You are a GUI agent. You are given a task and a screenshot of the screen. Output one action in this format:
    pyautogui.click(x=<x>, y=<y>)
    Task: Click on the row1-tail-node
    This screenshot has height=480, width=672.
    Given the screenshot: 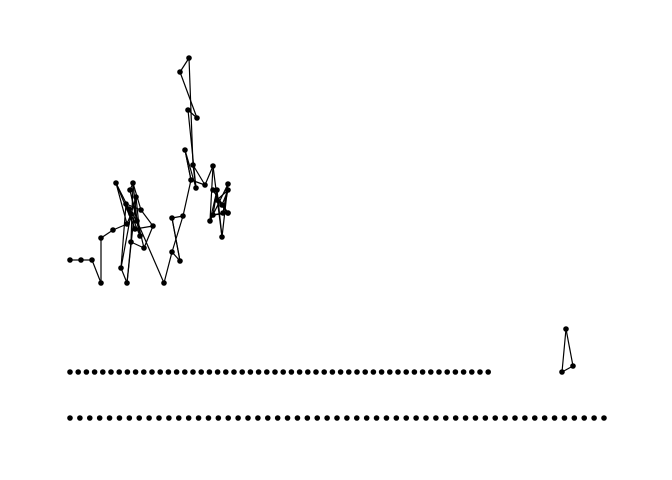 What is the action you would take?
    pyautogui.click(x=562, y=372)
    